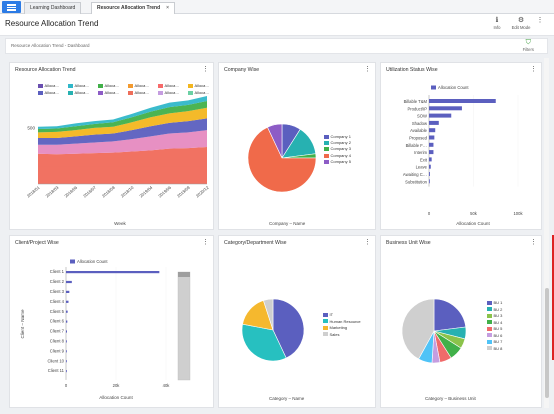 This screenshot has width=554, height=414. I want to click on edit-mode-button: ⚙ Edit Mode, so click(521, 23).